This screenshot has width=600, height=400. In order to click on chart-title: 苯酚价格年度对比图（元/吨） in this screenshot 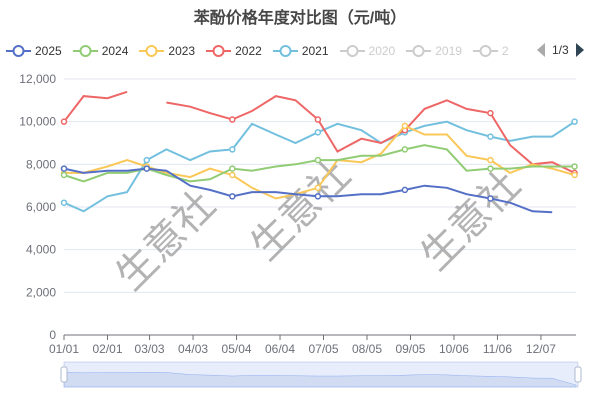, I will do `click(300, 18)`.